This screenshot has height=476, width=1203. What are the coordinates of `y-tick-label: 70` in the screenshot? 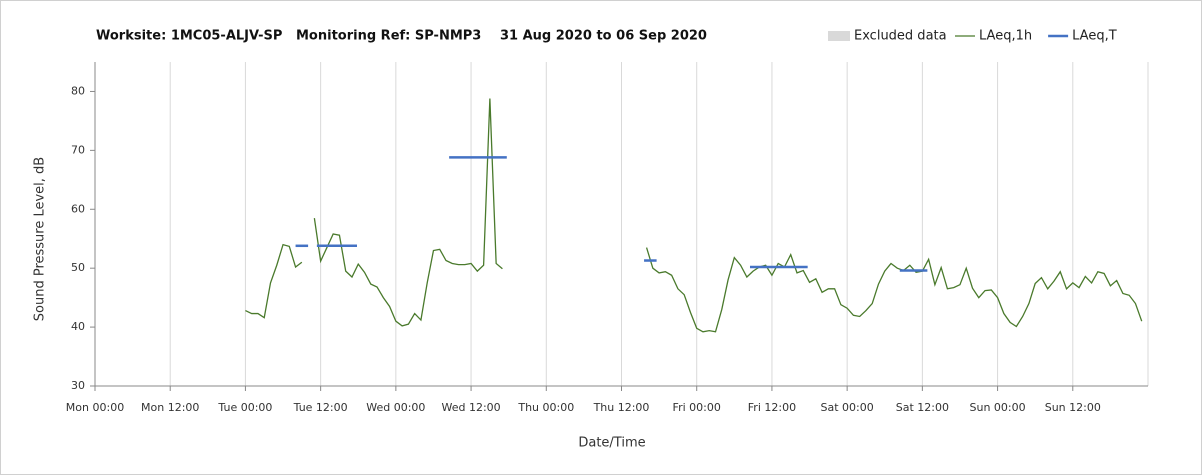 It's located at (78, 149).